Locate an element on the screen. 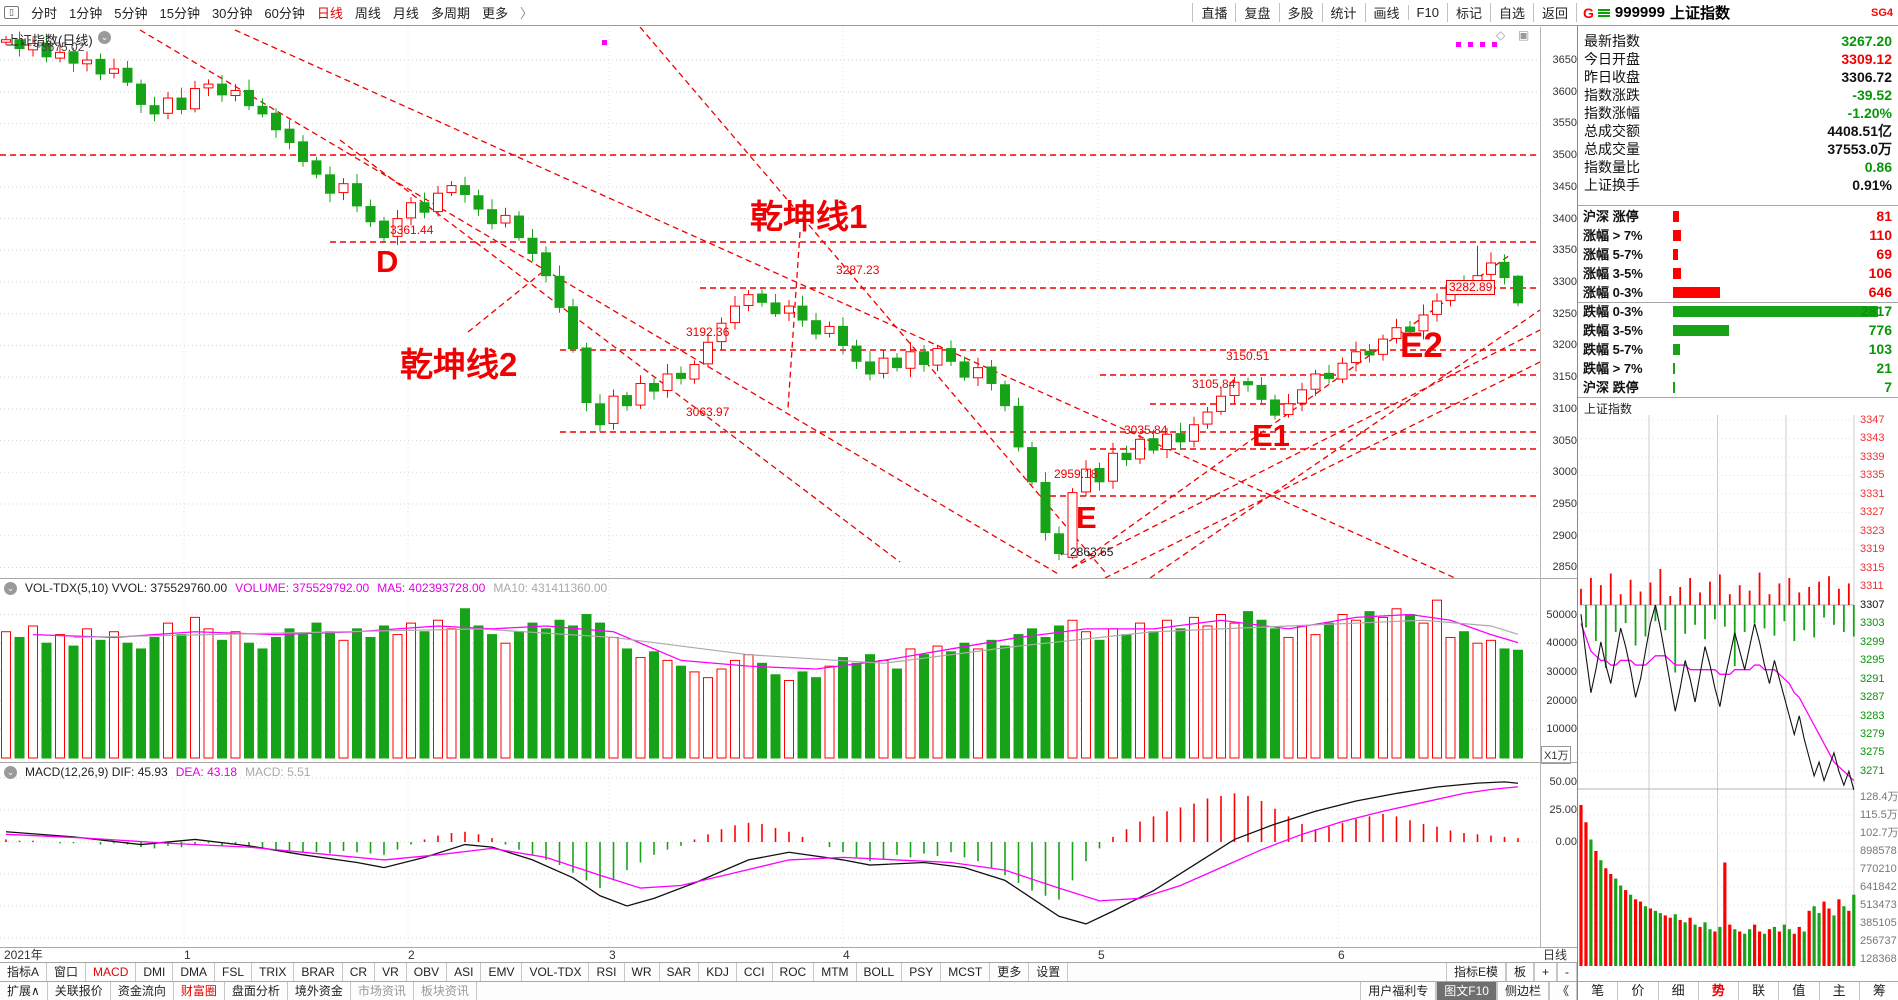 The width and height of the screenshot is (1898, 1000). indicator-template-1: 板 is located at coordinates (1519, 972).